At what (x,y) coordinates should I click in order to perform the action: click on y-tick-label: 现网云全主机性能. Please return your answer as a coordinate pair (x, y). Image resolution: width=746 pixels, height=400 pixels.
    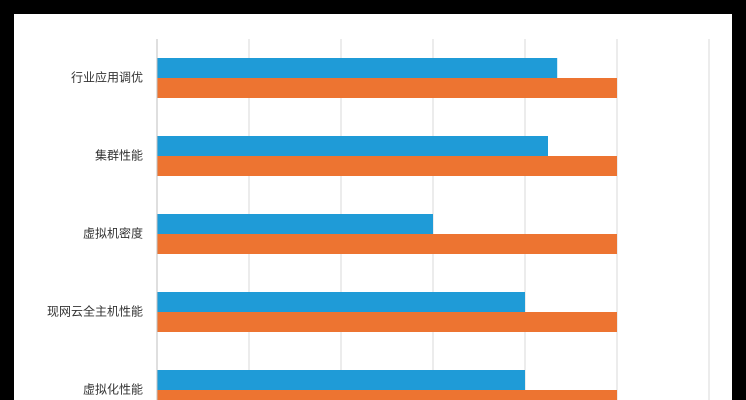
    Looking at the image, I should click on (95, 311).